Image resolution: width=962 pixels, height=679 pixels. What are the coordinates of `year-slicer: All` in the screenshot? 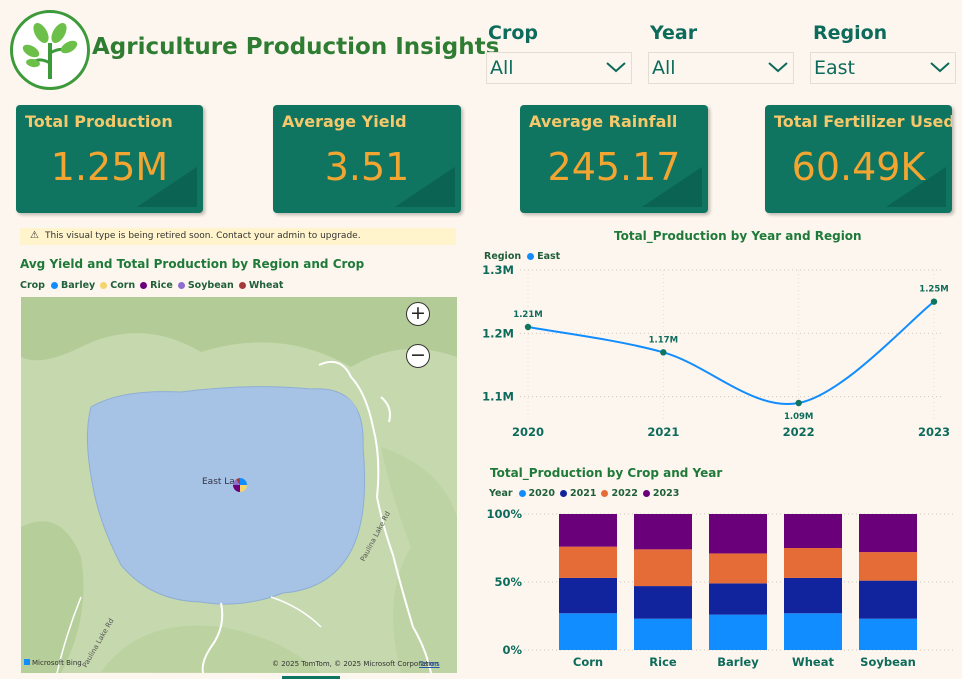 It's located at (721, 68).